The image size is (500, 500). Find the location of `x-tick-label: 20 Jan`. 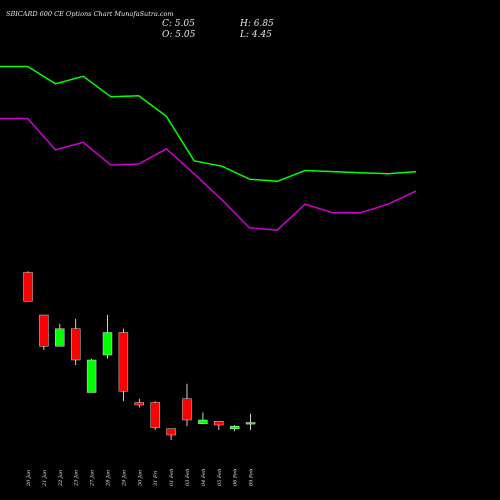

x-tick-label: 20 Jan is located at coordinates (29, 478).